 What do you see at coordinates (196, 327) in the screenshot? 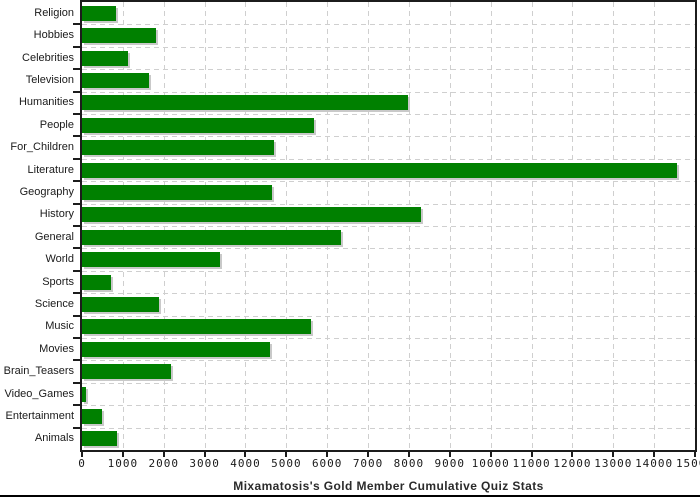
I see `bar-music` at bounding box center [196, 327].